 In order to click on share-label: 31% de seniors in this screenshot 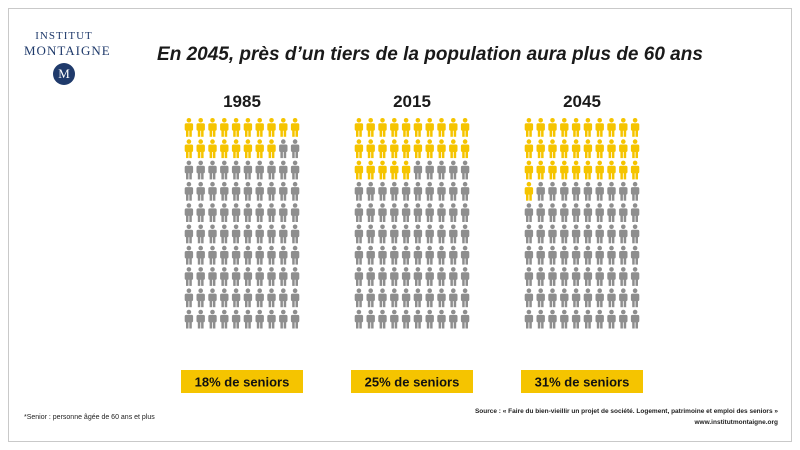, I will do `click(582, 382)`.